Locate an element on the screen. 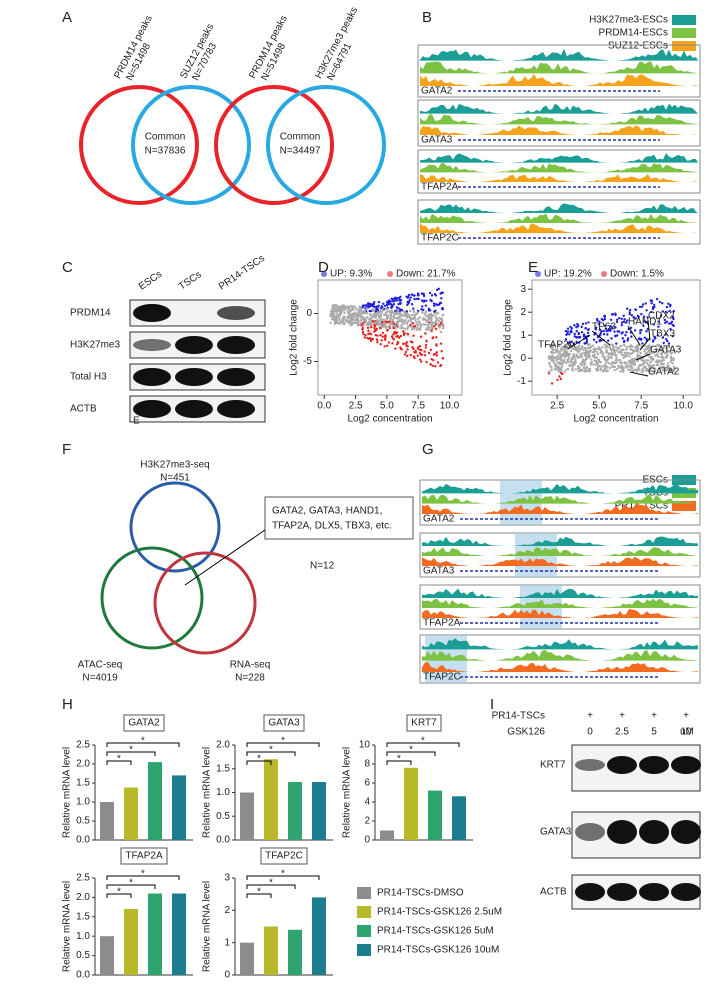 The image size is (720, 1000). gene-pointer is located at coordinates (601, 338).